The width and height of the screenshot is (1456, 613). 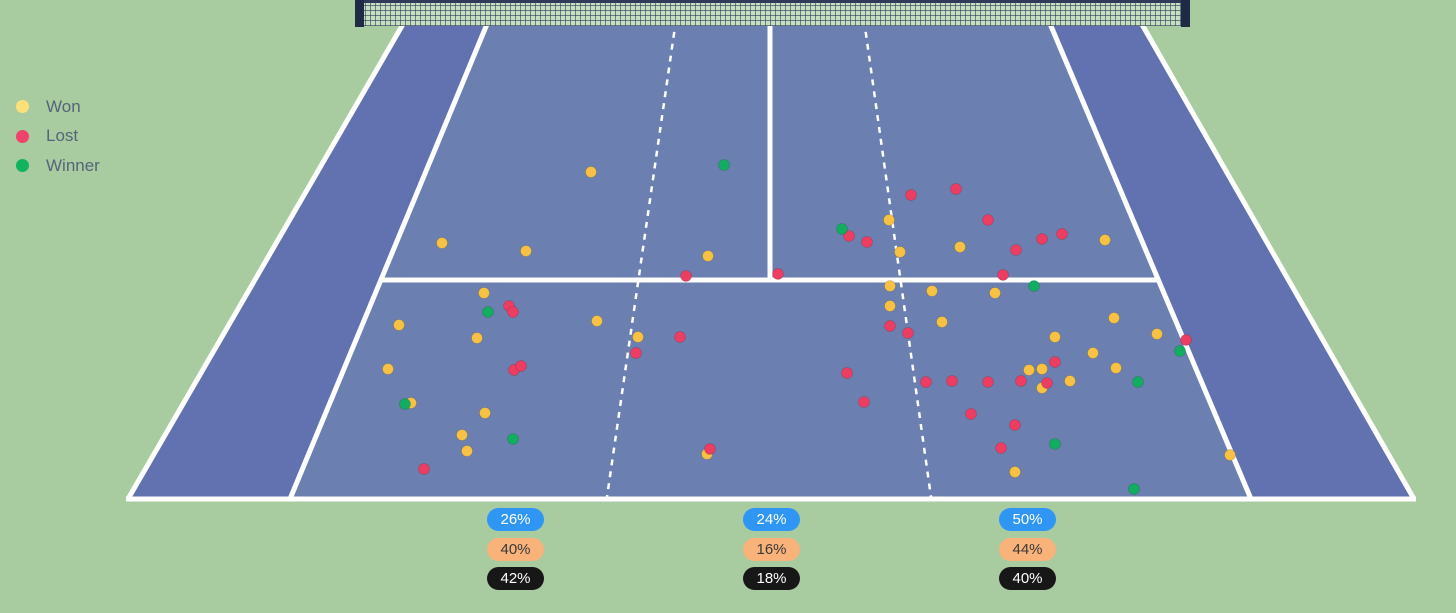 I want to click on zone-left-pill-blue: 26%, so click(x=515, y=519).